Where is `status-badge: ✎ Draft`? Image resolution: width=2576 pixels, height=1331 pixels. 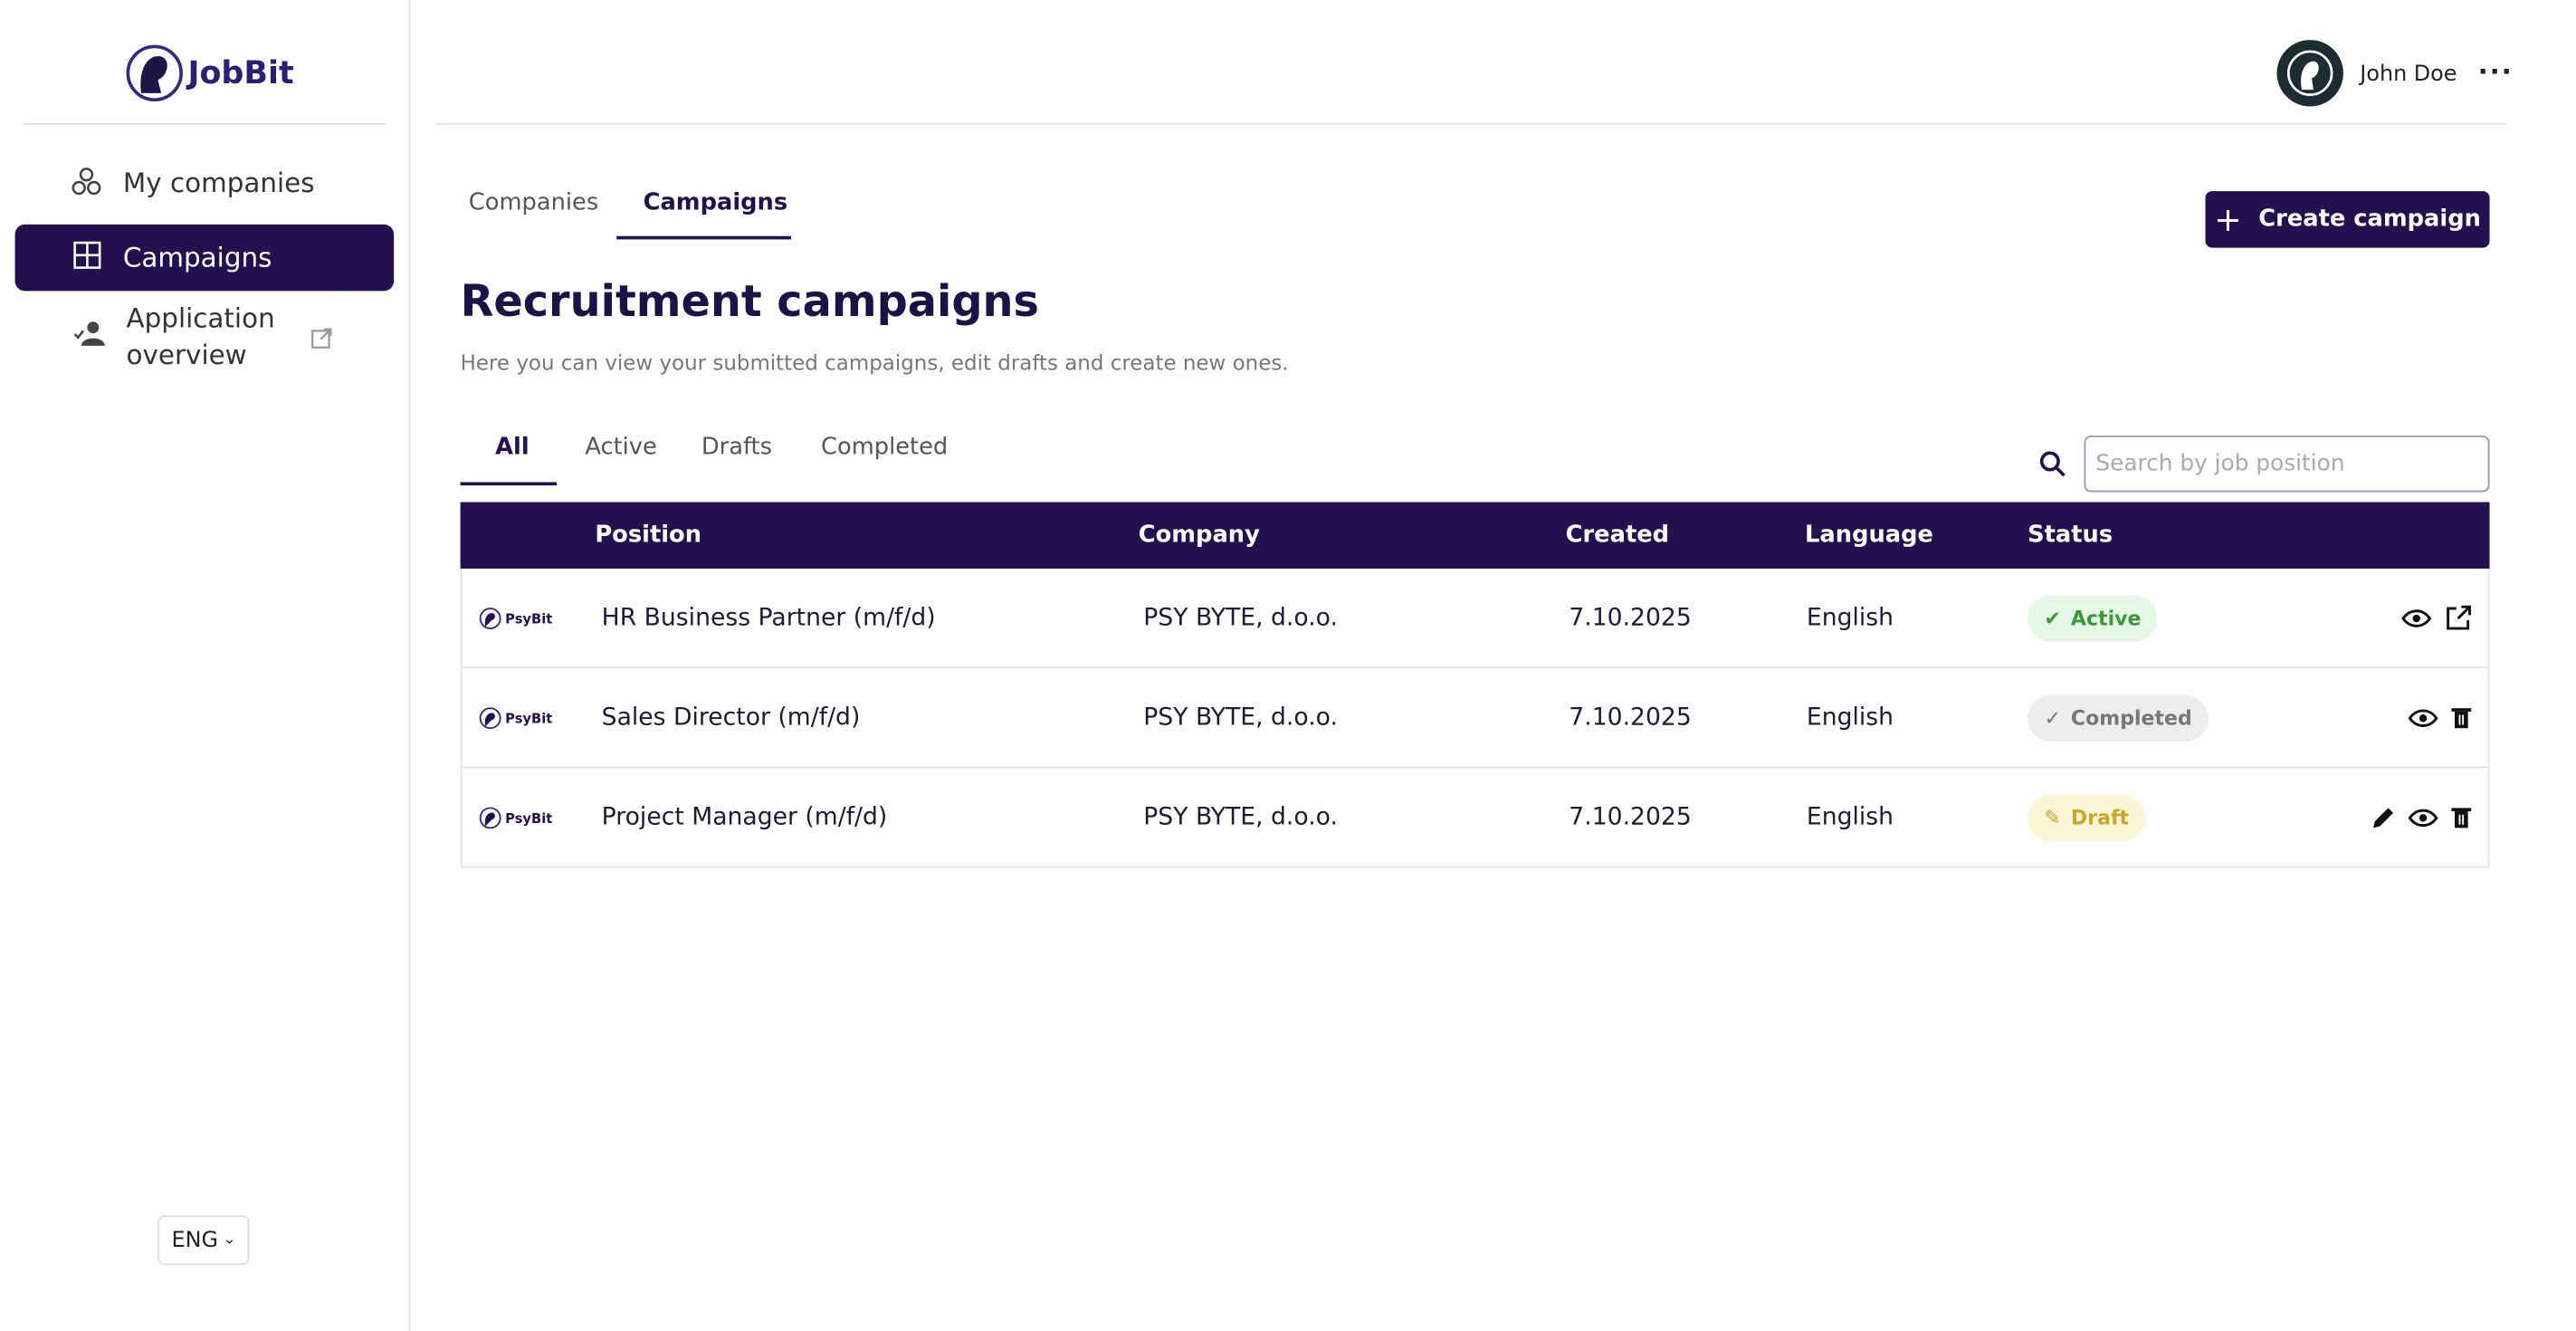 status-badge: ✎ Draft is located at coordinates (2086, 818).